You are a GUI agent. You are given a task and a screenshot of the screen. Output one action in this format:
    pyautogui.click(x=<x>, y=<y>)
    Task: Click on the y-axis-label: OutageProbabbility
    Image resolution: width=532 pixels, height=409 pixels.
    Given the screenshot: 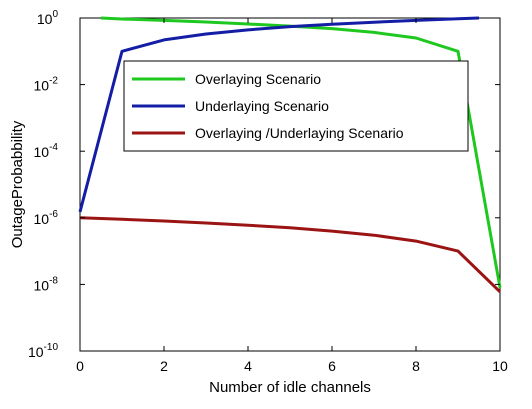 What is the action you would take?
    pyautogui.click(x=17, y=184)
    